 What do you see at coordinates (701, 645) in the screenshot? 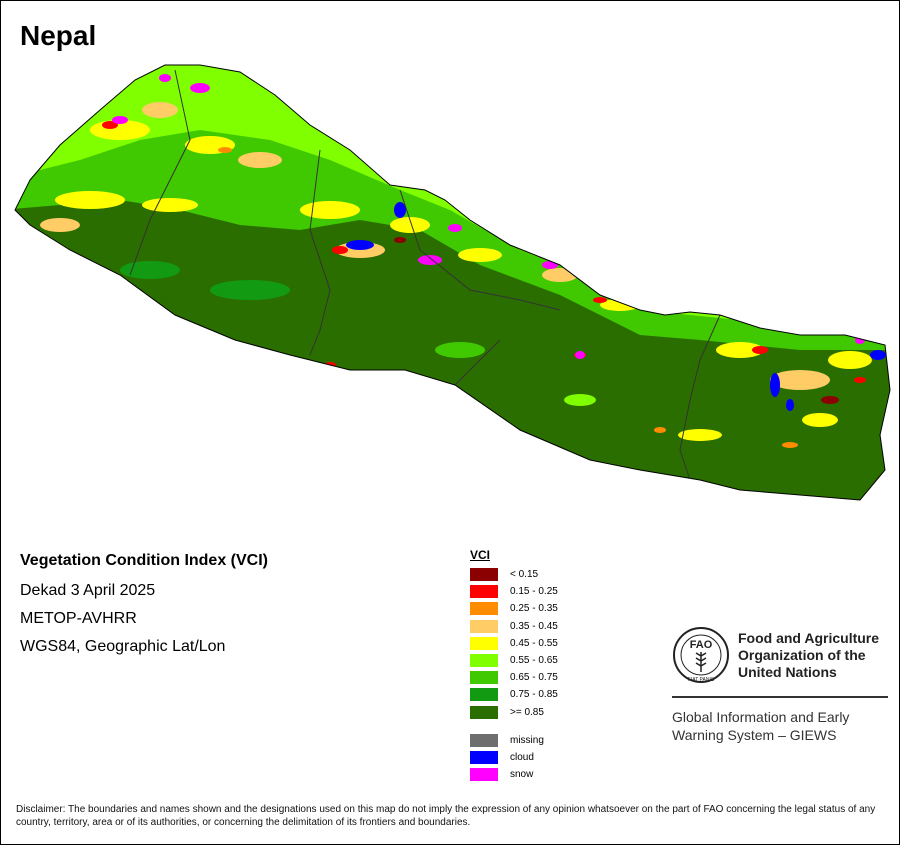
I see `svg-text: FAO` at bounding box center [701, 645].